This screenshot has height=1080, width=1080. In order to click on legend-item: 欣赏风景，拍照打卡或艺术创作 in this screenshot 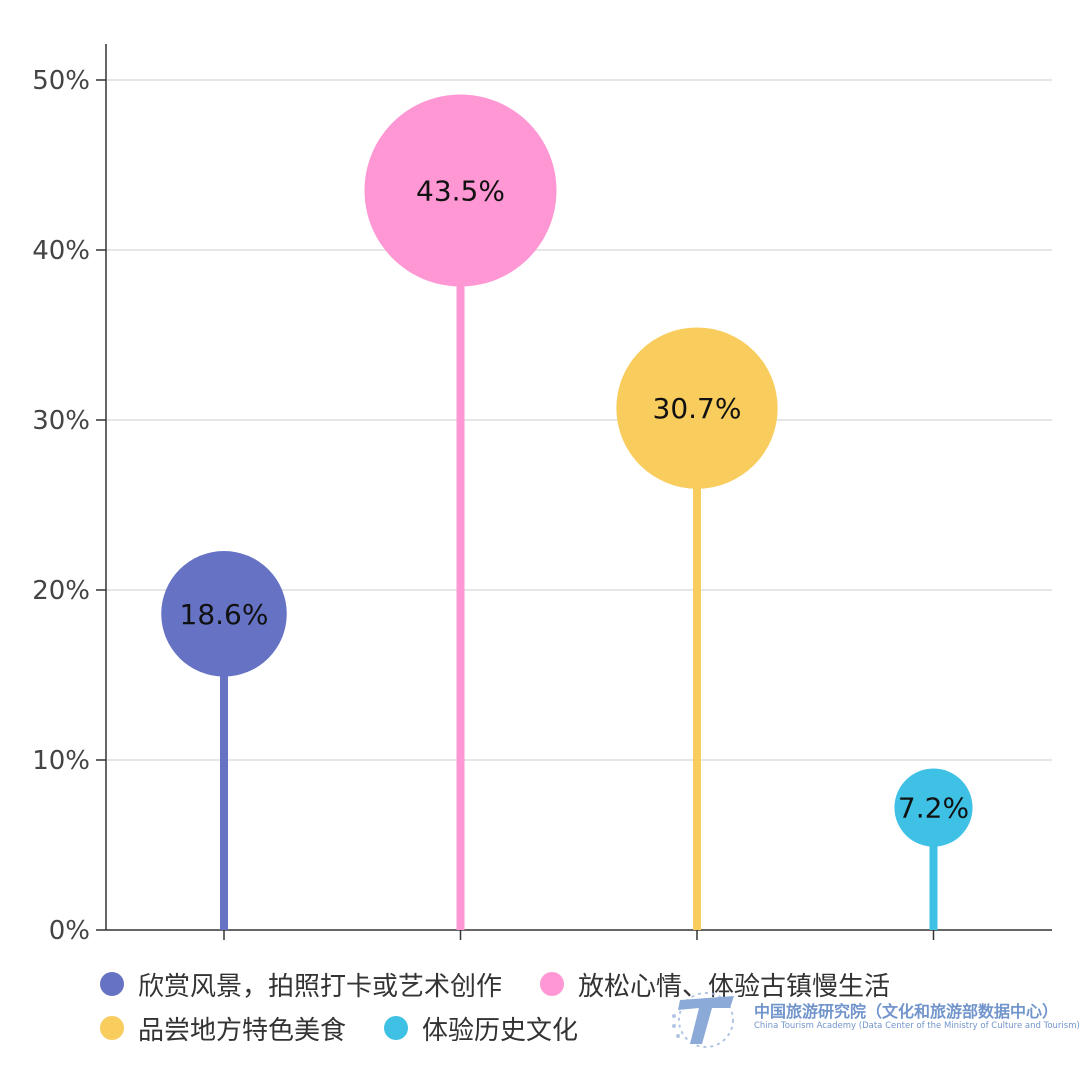, I will do `click(301, 984)`.